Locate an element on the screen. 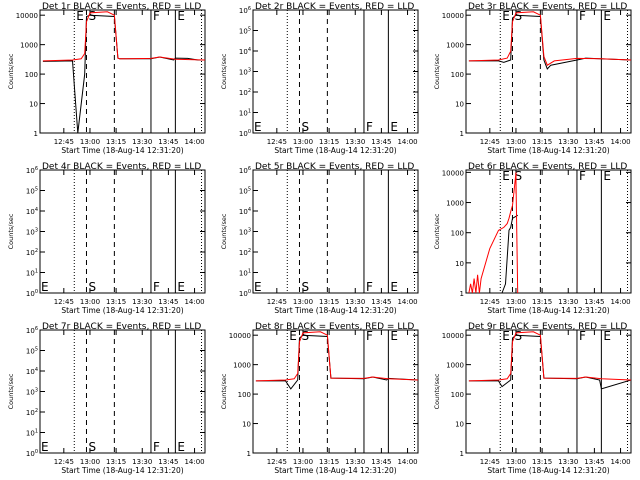  series-lld is located at coordinates (123, 36).